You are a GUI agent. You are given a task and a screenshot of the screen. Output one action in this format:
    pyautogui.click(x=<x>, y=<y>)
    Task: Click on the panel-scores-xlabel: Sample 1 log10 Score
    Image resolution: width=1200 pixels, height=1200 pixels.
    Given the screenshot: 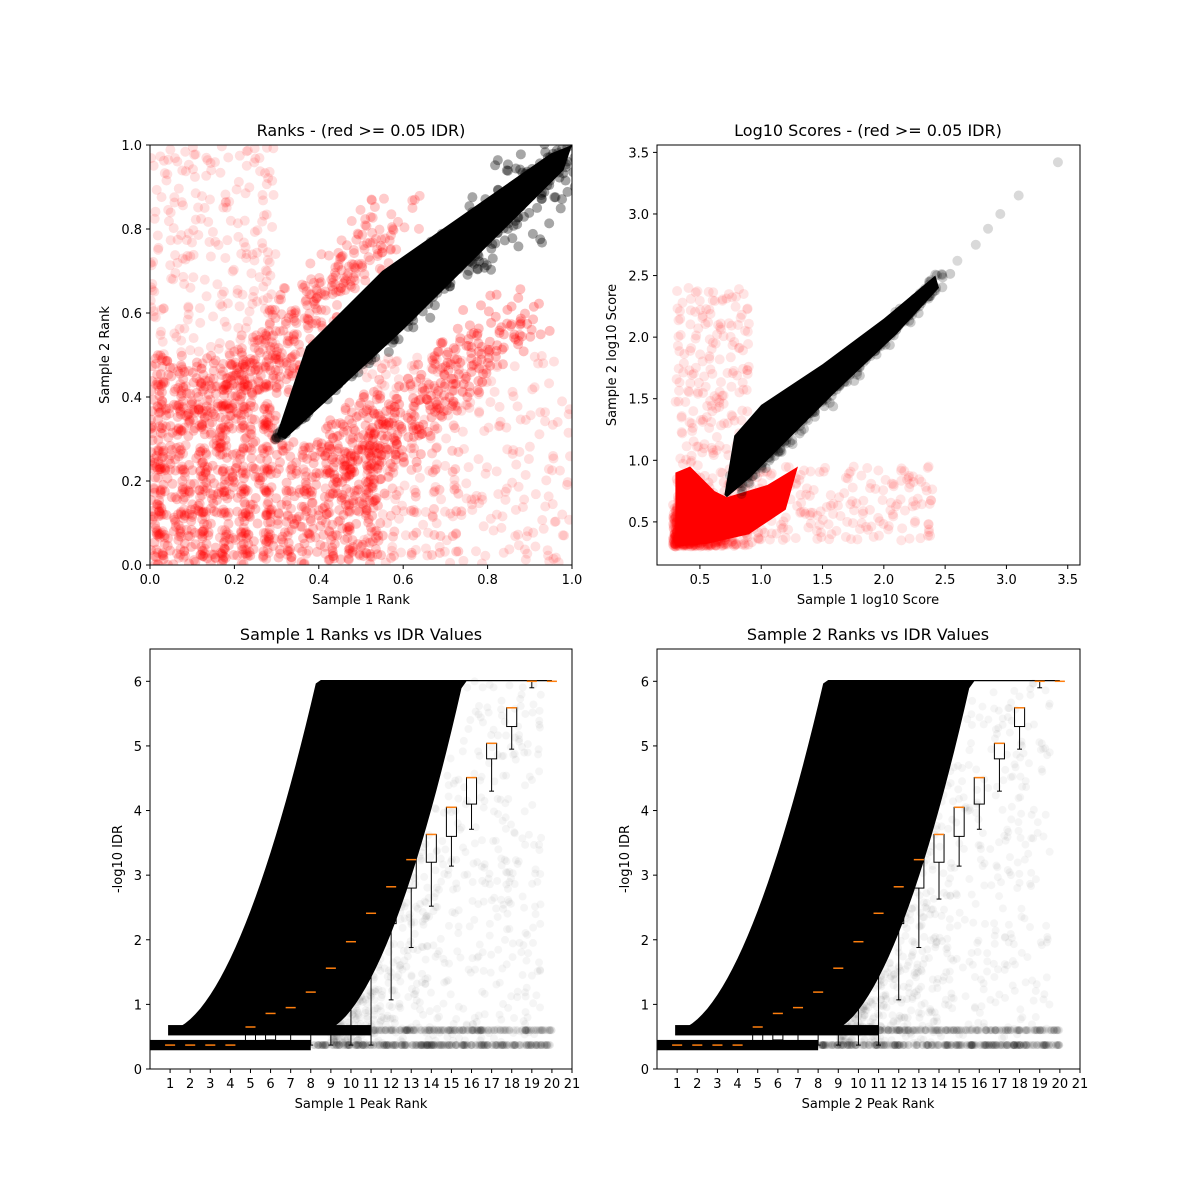 What is the action you would take?
    pyautogui.click(x=868, y=600)
    